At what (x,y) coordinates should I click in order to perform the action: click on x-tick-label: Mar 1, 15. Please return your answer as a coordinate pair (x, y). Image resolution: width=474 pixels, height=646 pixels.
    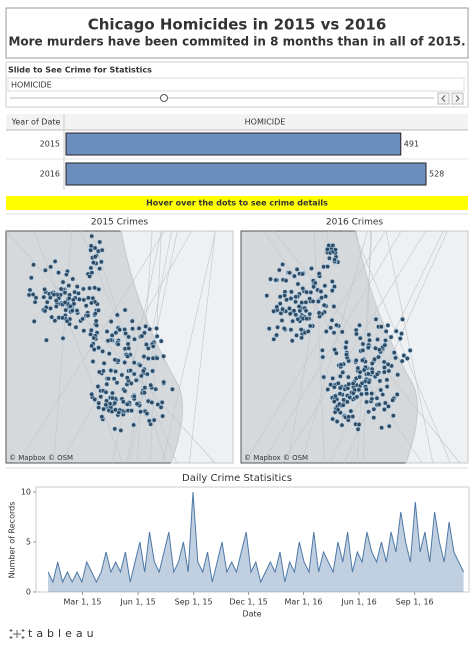
    Looking at the image, I should click on (83, 602).